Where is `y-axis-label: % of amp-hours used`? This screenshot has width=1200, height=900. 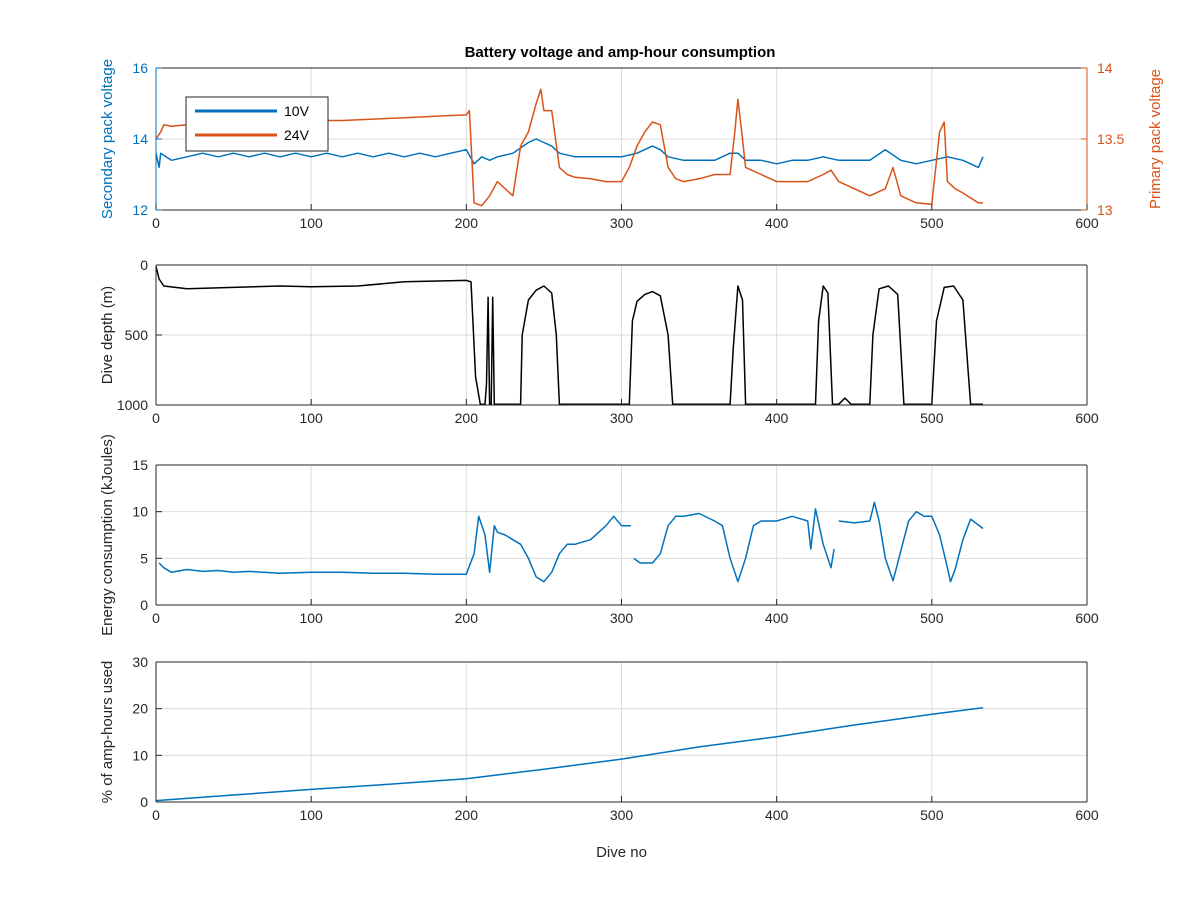
y-axis-label: % of amp-hours used is located at coordinates (107, 732).